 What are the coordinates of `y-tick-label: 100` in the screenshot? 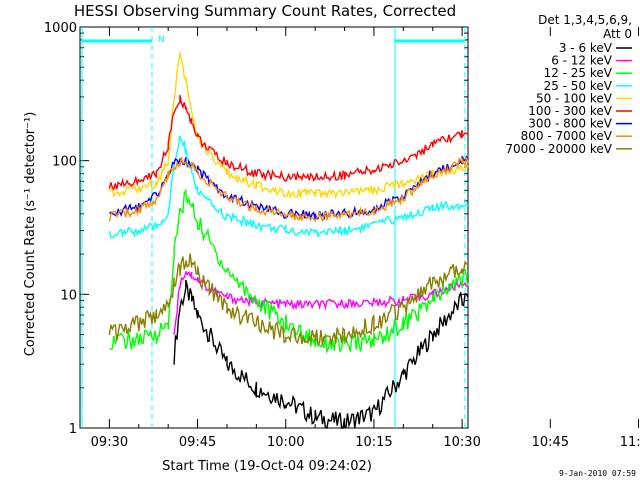 It's located at (64, 162).